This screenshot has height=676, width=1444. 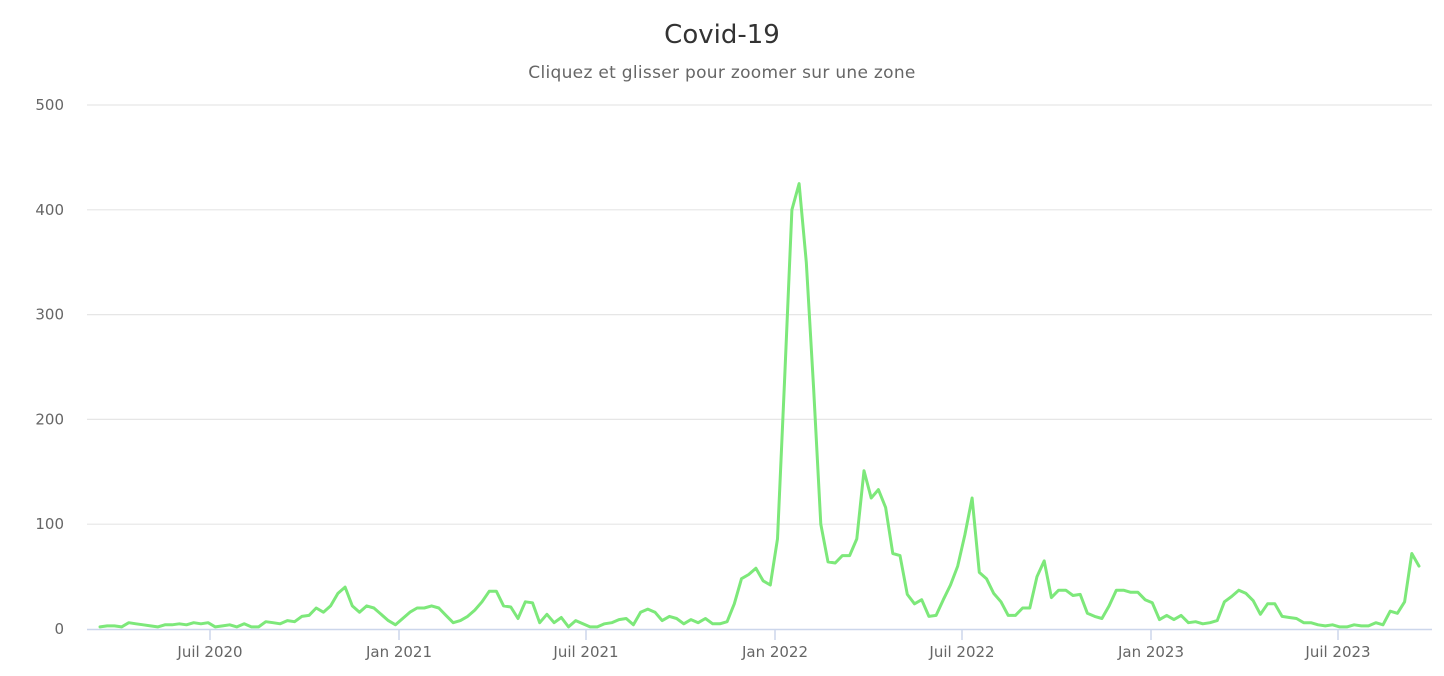 What do you see at coordinates (49, 210) in the screenshot?
I see `y-tick-label: 400` at bounding box center [49, 210].